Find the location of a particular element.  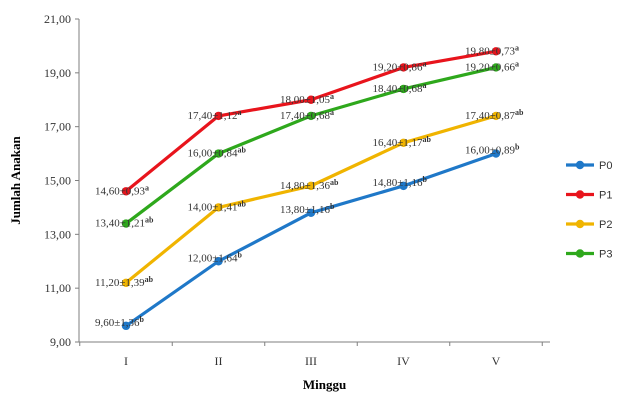

data-label-p3: 17,40±0,68a is located at coordinates (307, 115).